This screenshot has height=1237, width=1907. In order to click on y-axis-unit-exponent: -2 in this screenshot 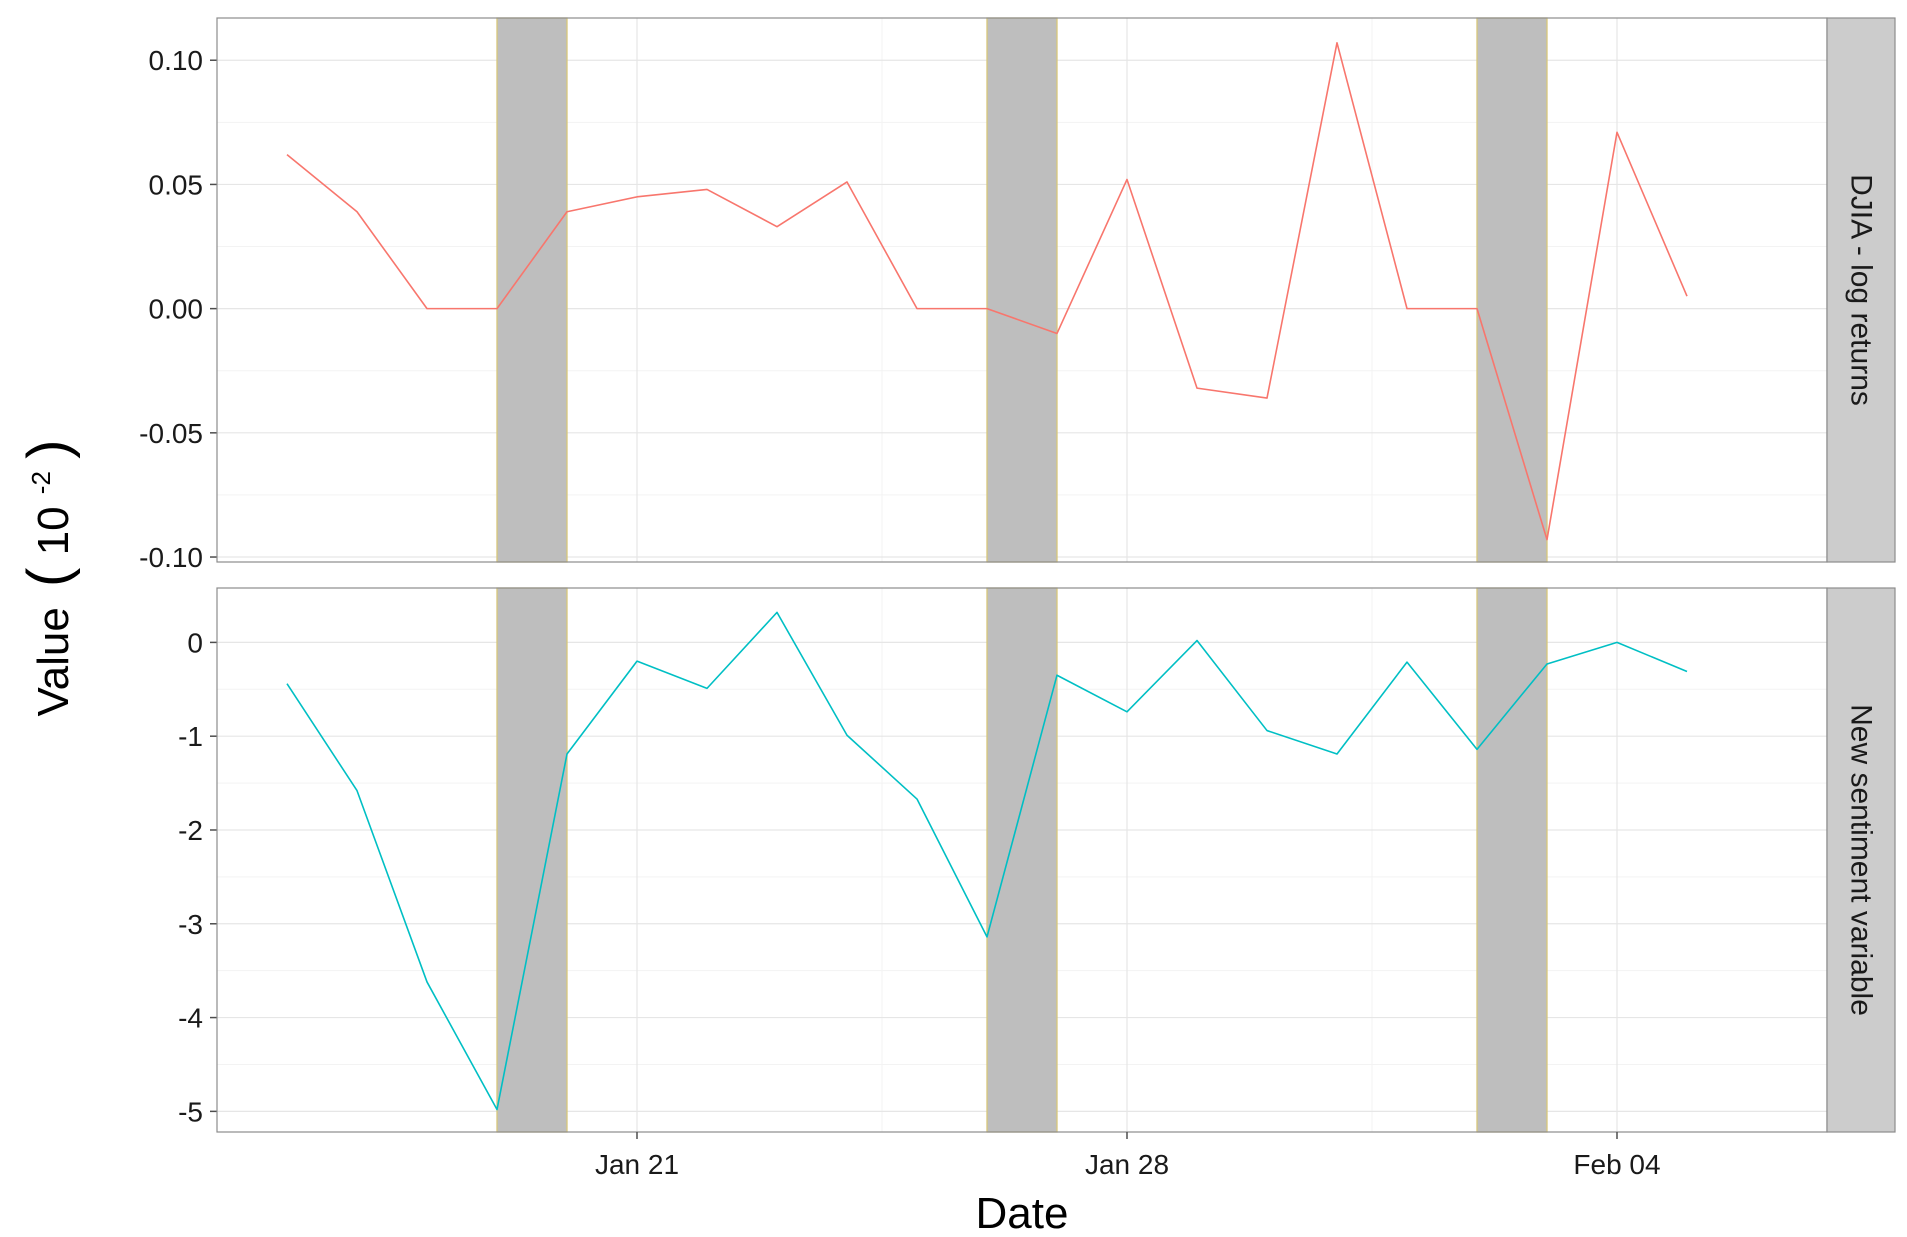, I will do `click(41, 482)`.